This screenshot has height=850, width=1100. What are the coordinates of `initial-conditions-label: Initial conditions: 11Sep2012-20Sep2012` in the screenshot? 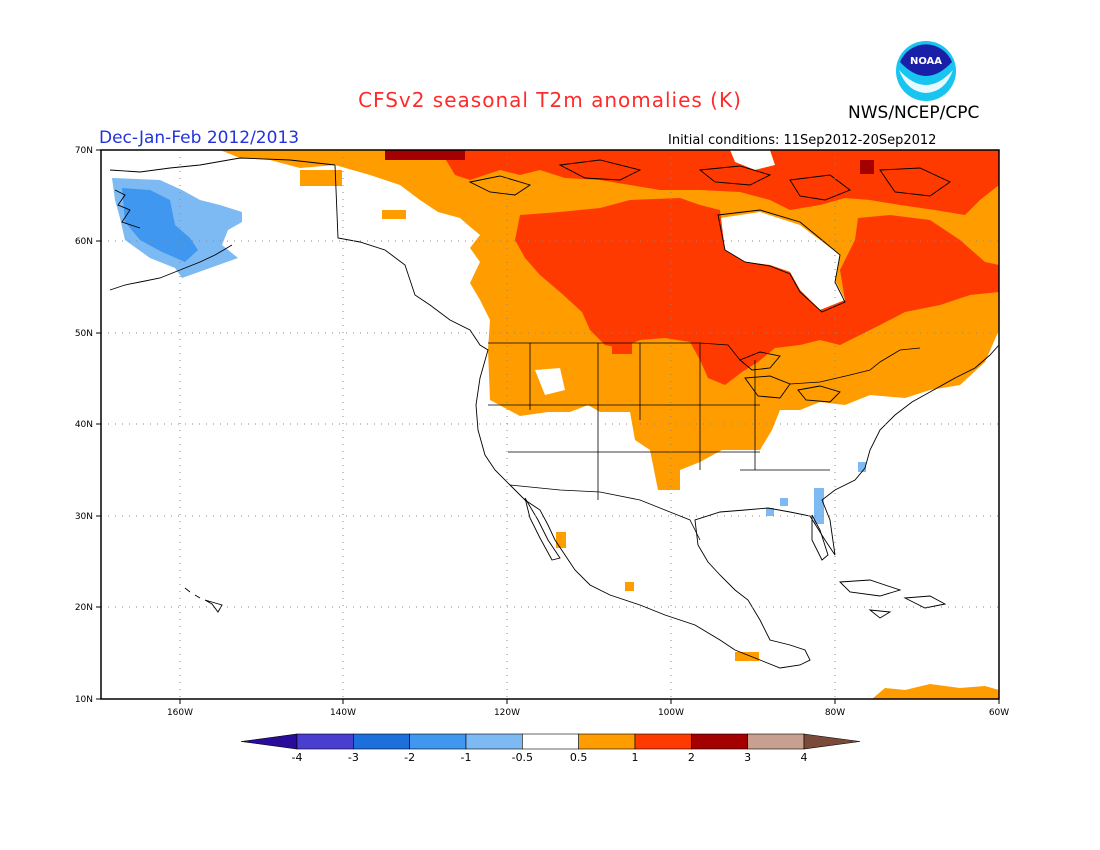 It's located at (802, 140).